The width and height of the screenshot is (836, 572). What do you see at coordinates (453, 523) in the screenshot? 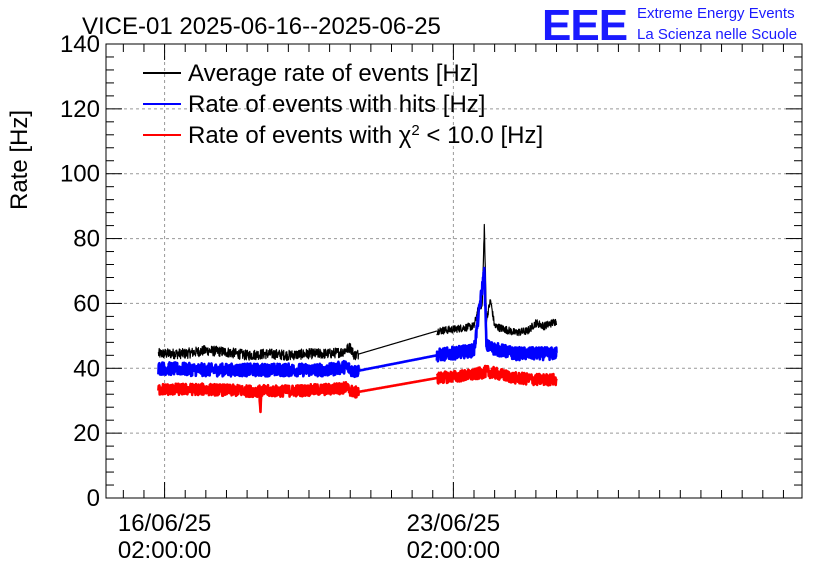
I see `x-tick-date: 23/06/25` at bounding box center [453, 523].